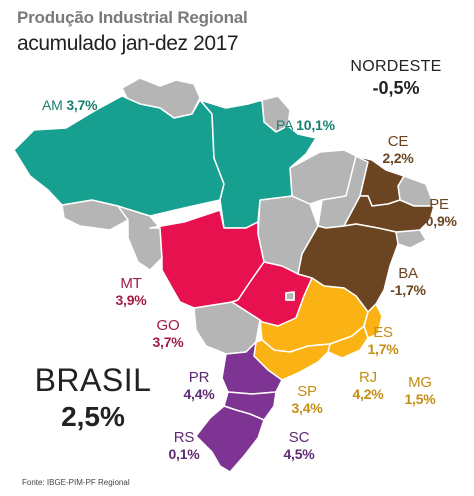 This screenshot has height=496, width=474. Describe the element at coordinates (140, 238) in the screenshot. I see `state-ro` at that location.